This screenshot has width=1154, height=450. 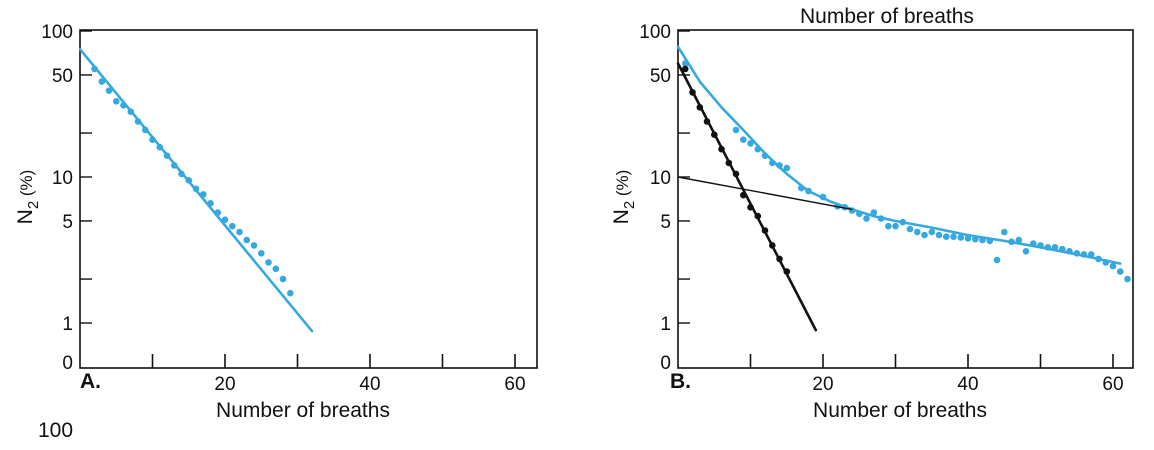 What do you see at coordinates (90, 381) in the screenshot?
I see `panel-label: A.` at bounding box center [90, 381].